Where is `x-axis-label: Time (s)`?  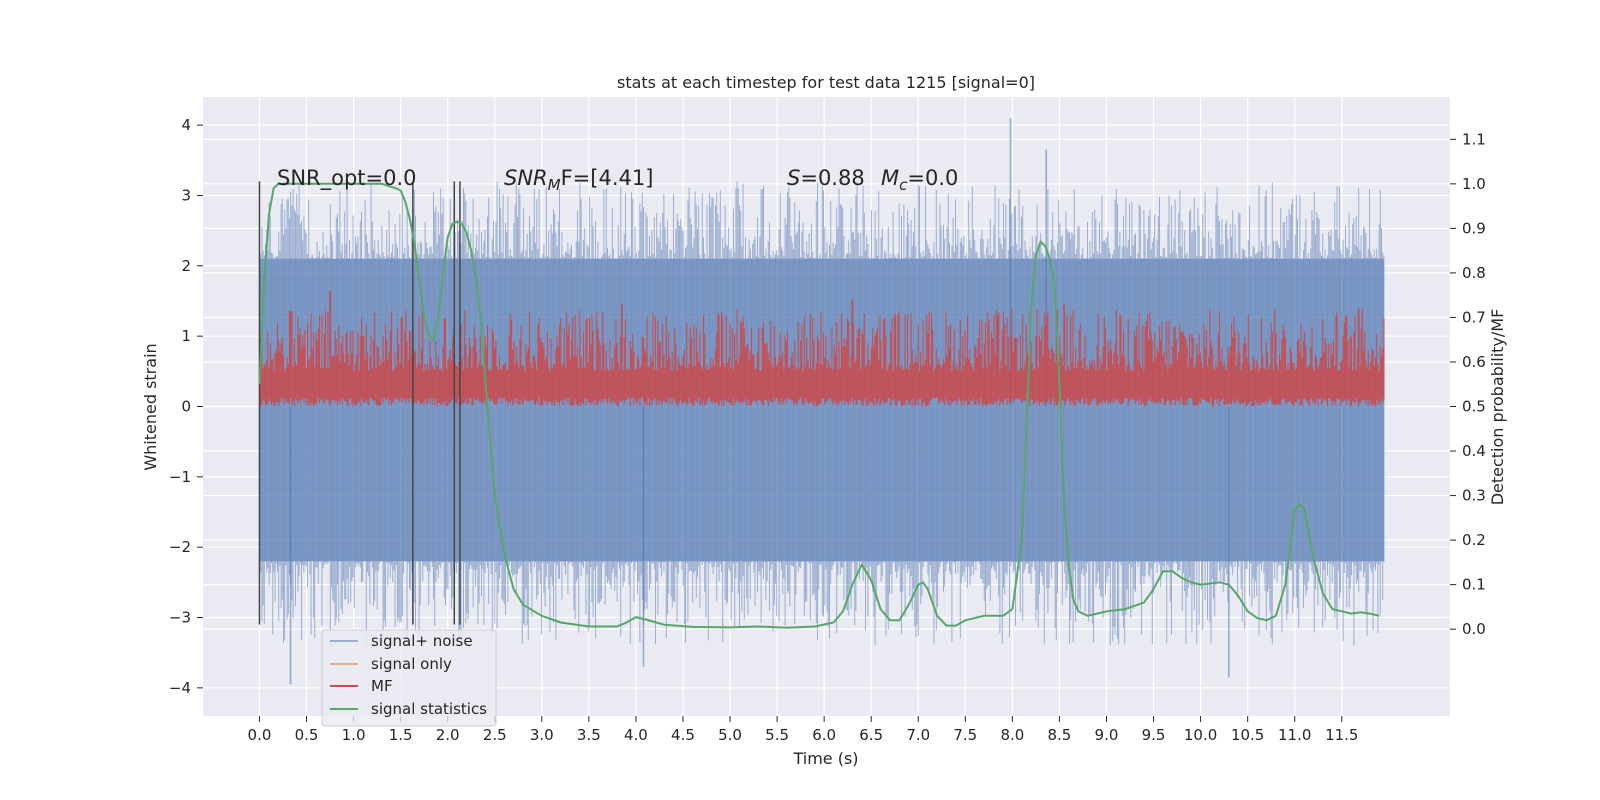 x-axis-label: Time (s) is located at coordinates (825, 758).